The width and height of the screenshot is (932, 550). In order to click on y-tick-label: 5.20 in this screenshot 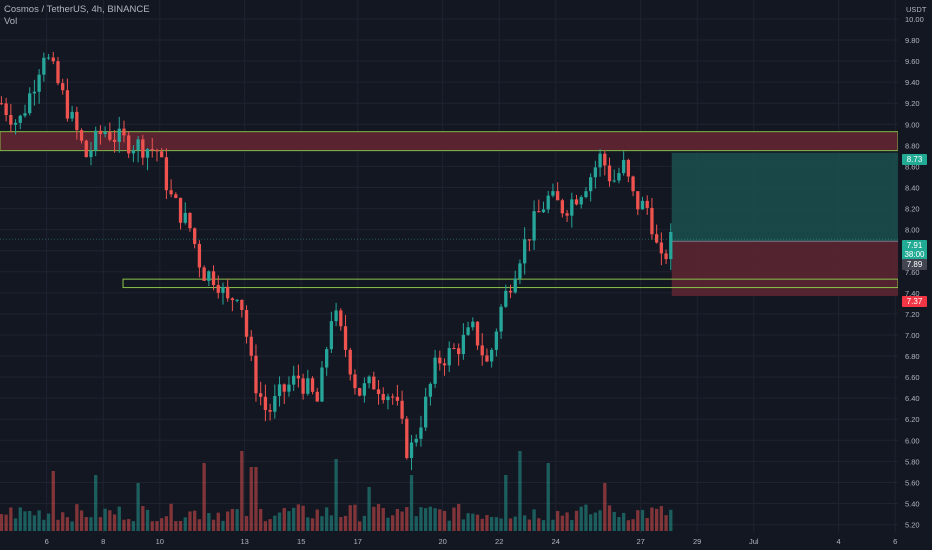, I will do `click(912, 525)`.